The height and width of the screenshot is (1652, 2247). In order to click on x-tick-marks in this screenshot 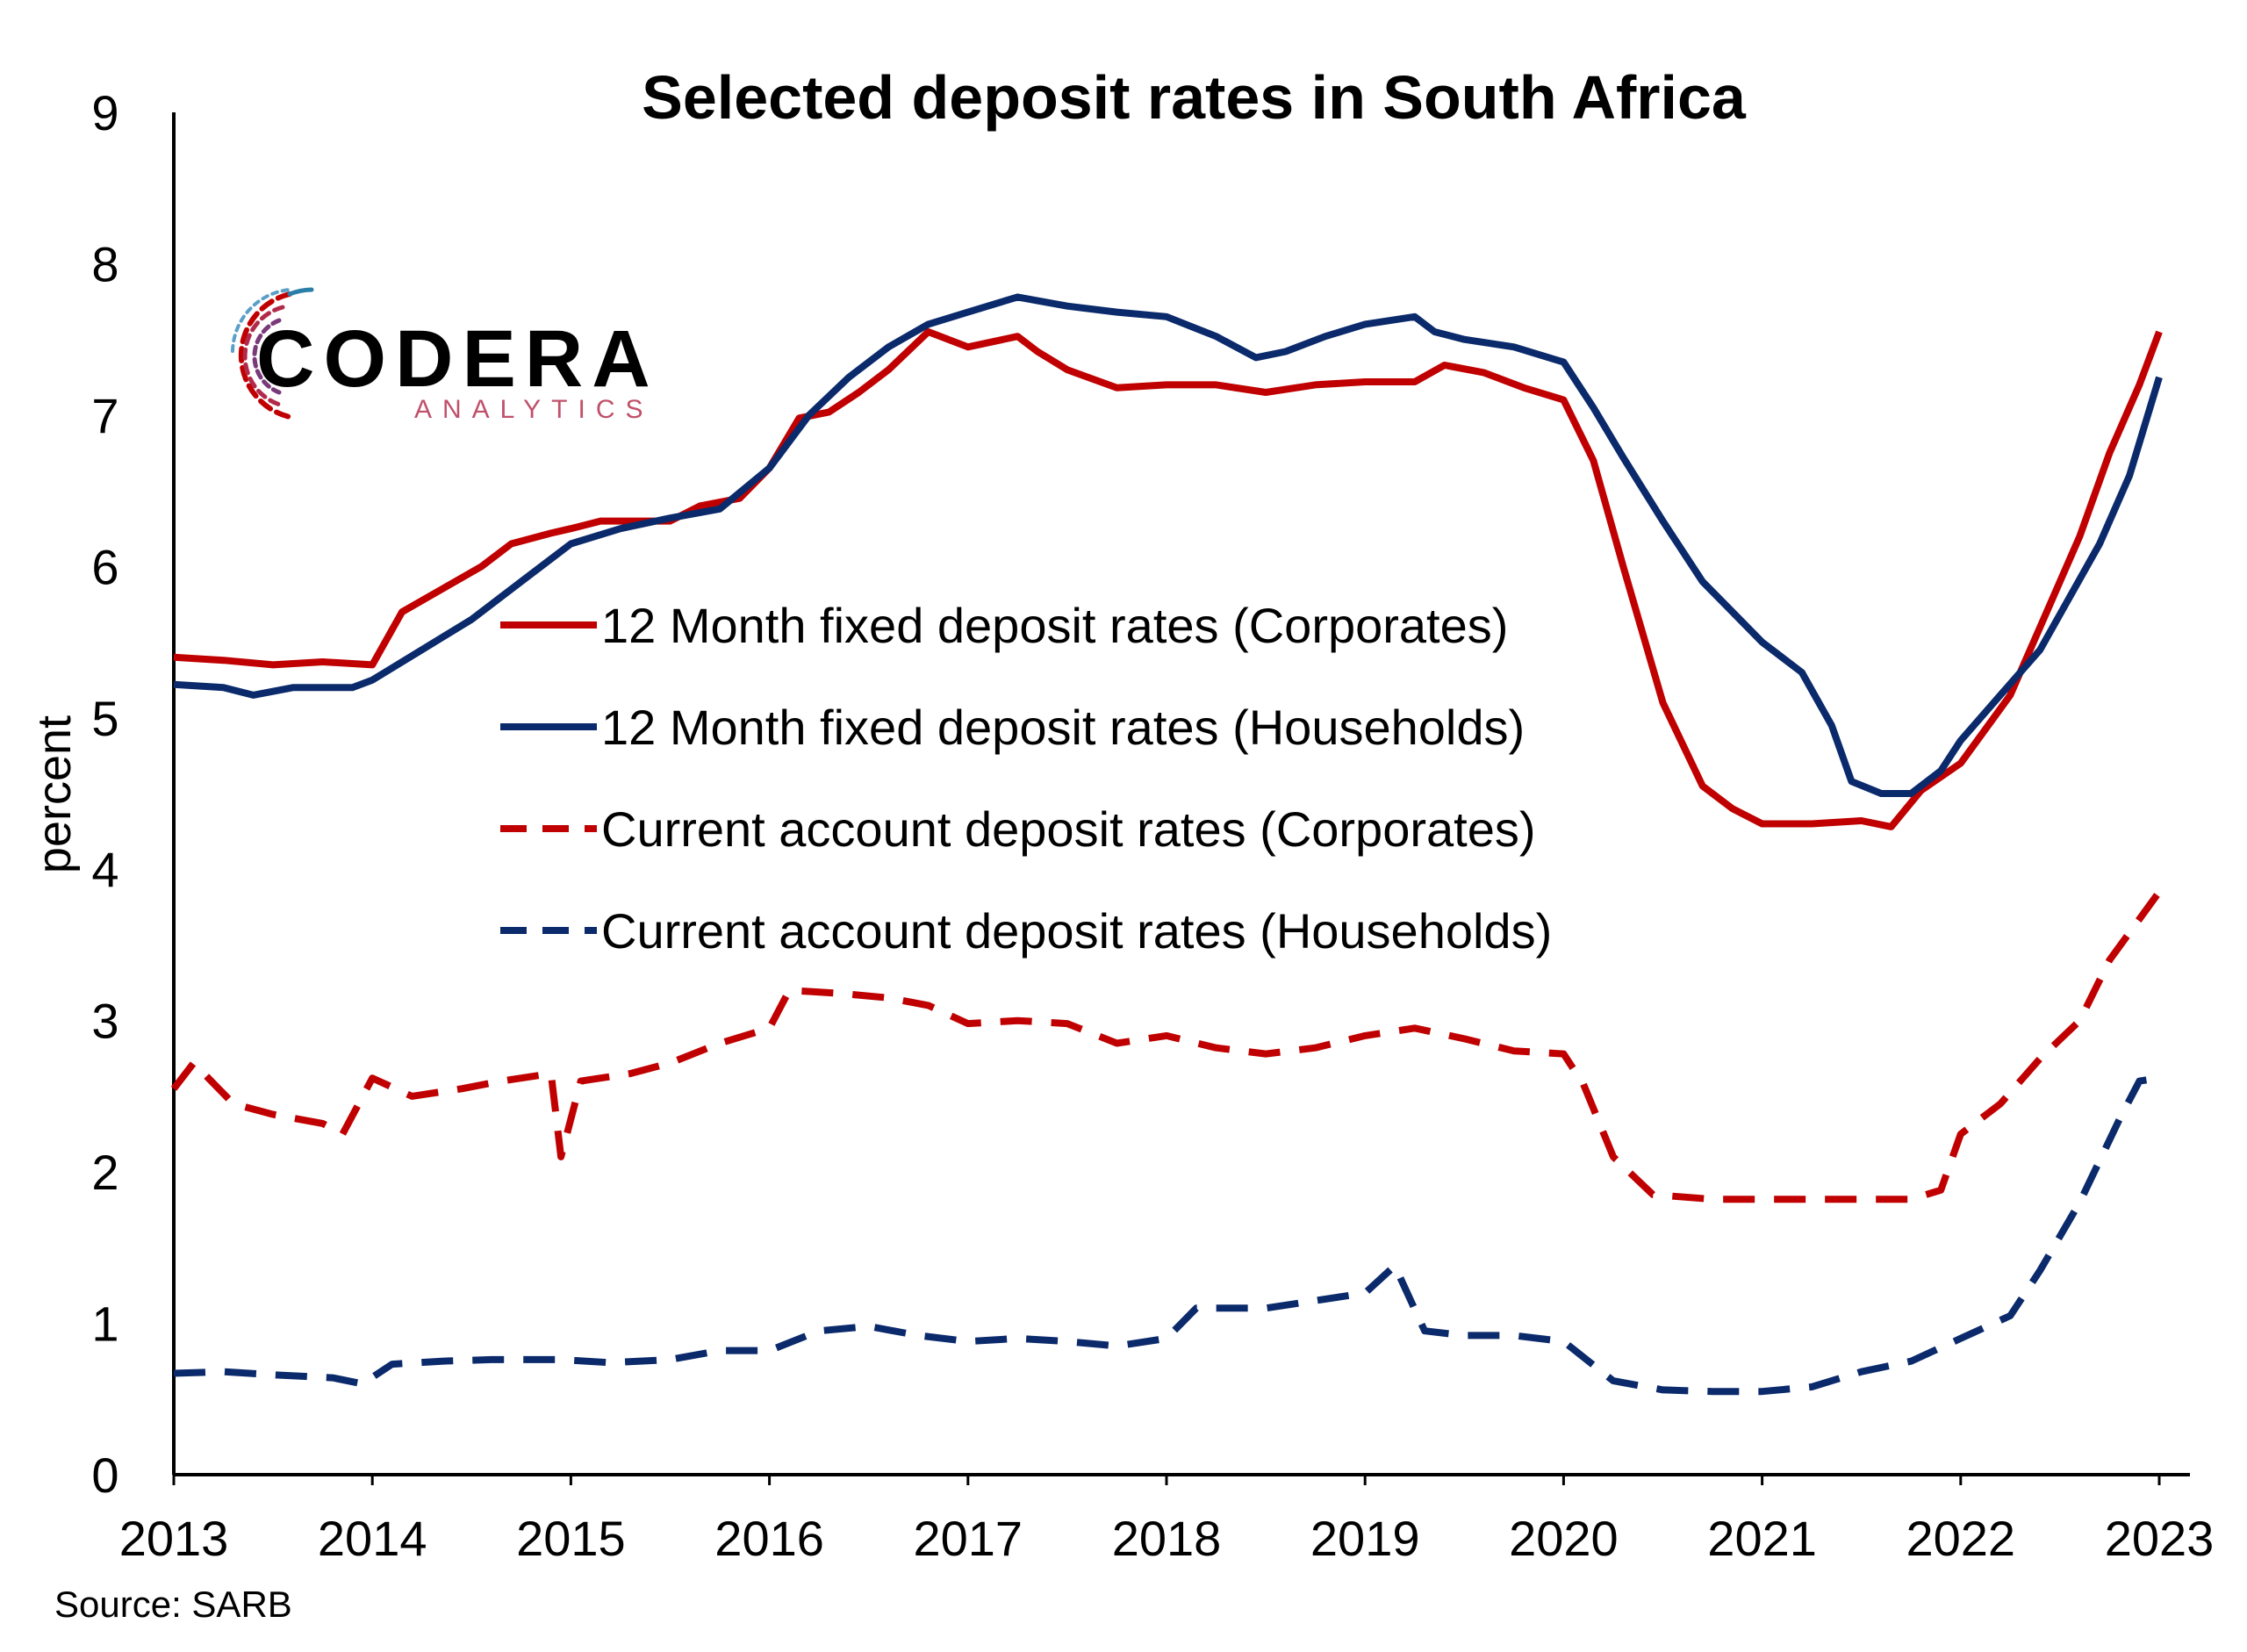, I will do `click(1166, 1480)`.